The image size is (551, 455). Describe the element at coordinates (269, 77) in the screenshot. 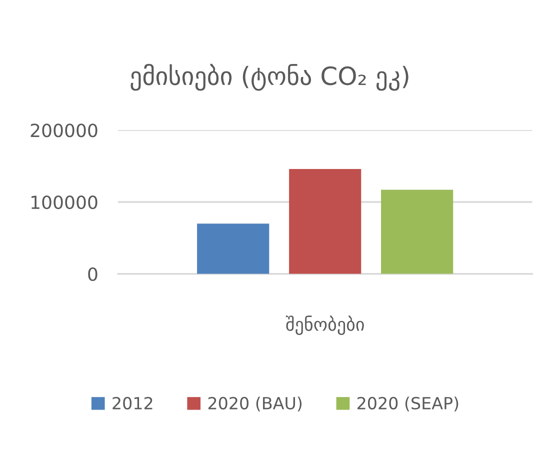

I see `chart-title: ემისიები (ტონა CO₂ ეკ)` at that location.